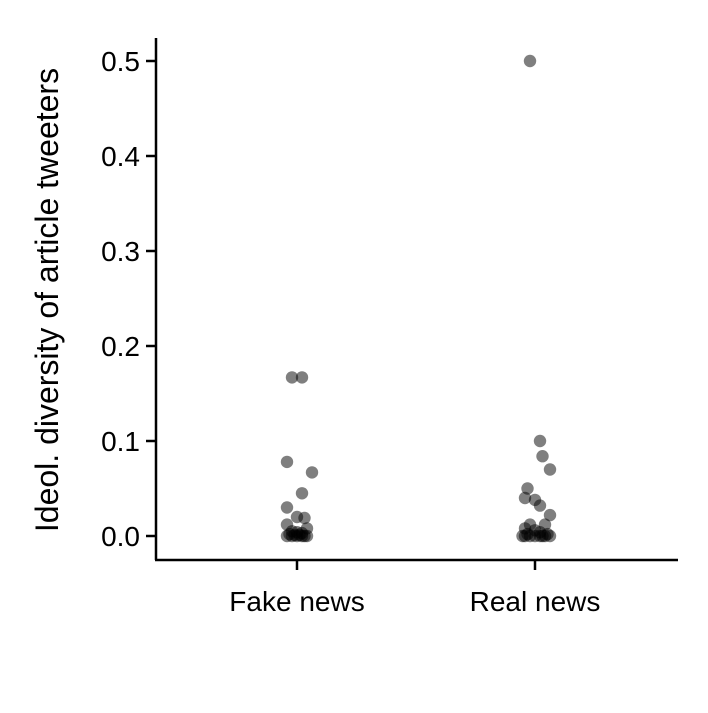 This screenshot has height=713, width=708. Describe the element at coordinates (120, 61) in the screenshot. I see `y-tick-label: 0.5` at that location.